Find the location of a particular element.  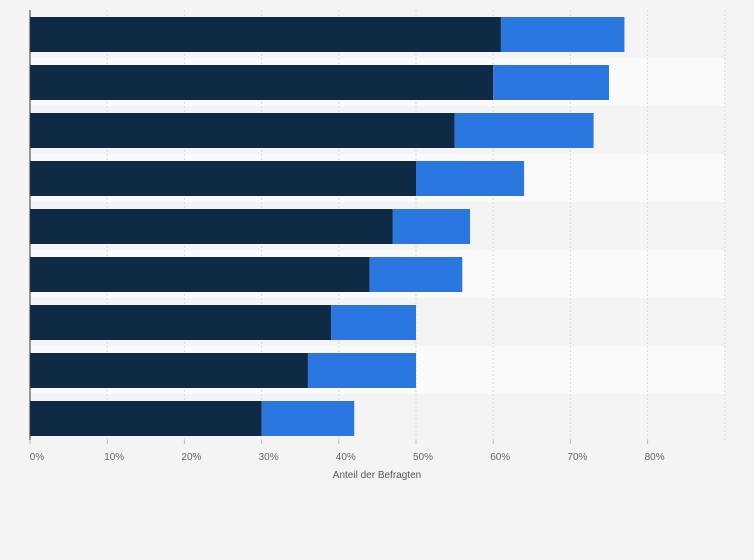

x-tick-label: 20% is located at coordinates (191, 457).